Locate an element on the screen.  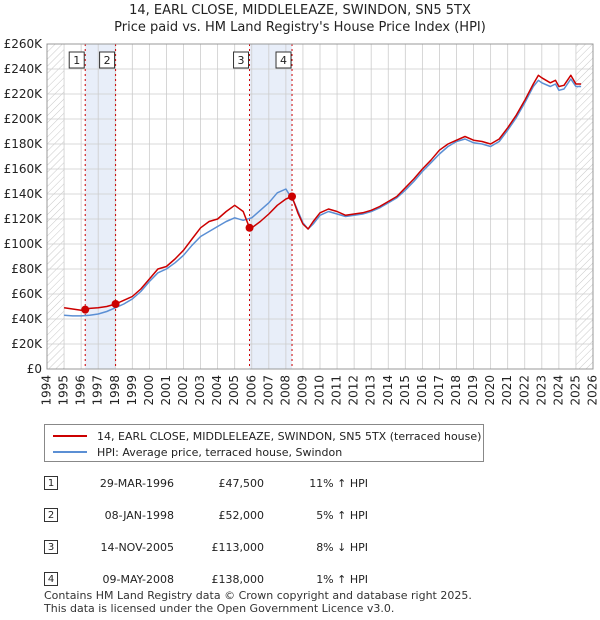
transaction-points is located at coordinates (189, 253).